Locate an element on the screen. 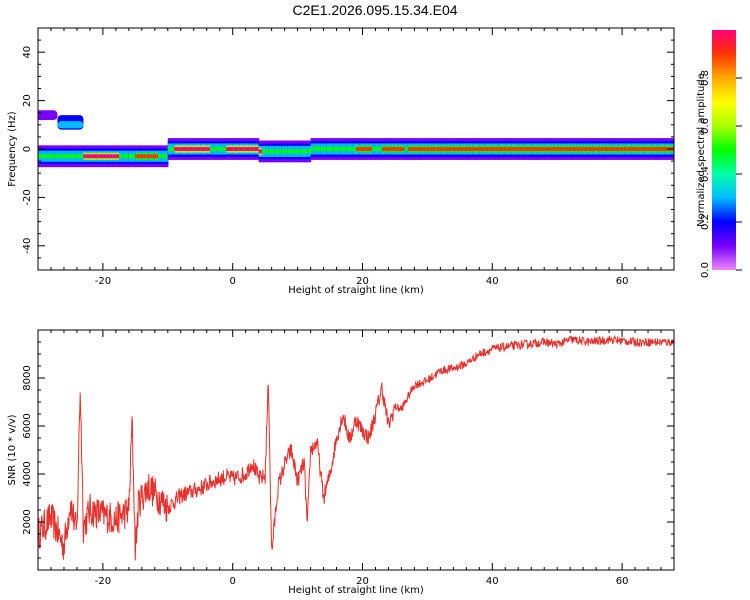  spectrogram-x-label: Height of straight line (km) is located at coordinates (356, 290).